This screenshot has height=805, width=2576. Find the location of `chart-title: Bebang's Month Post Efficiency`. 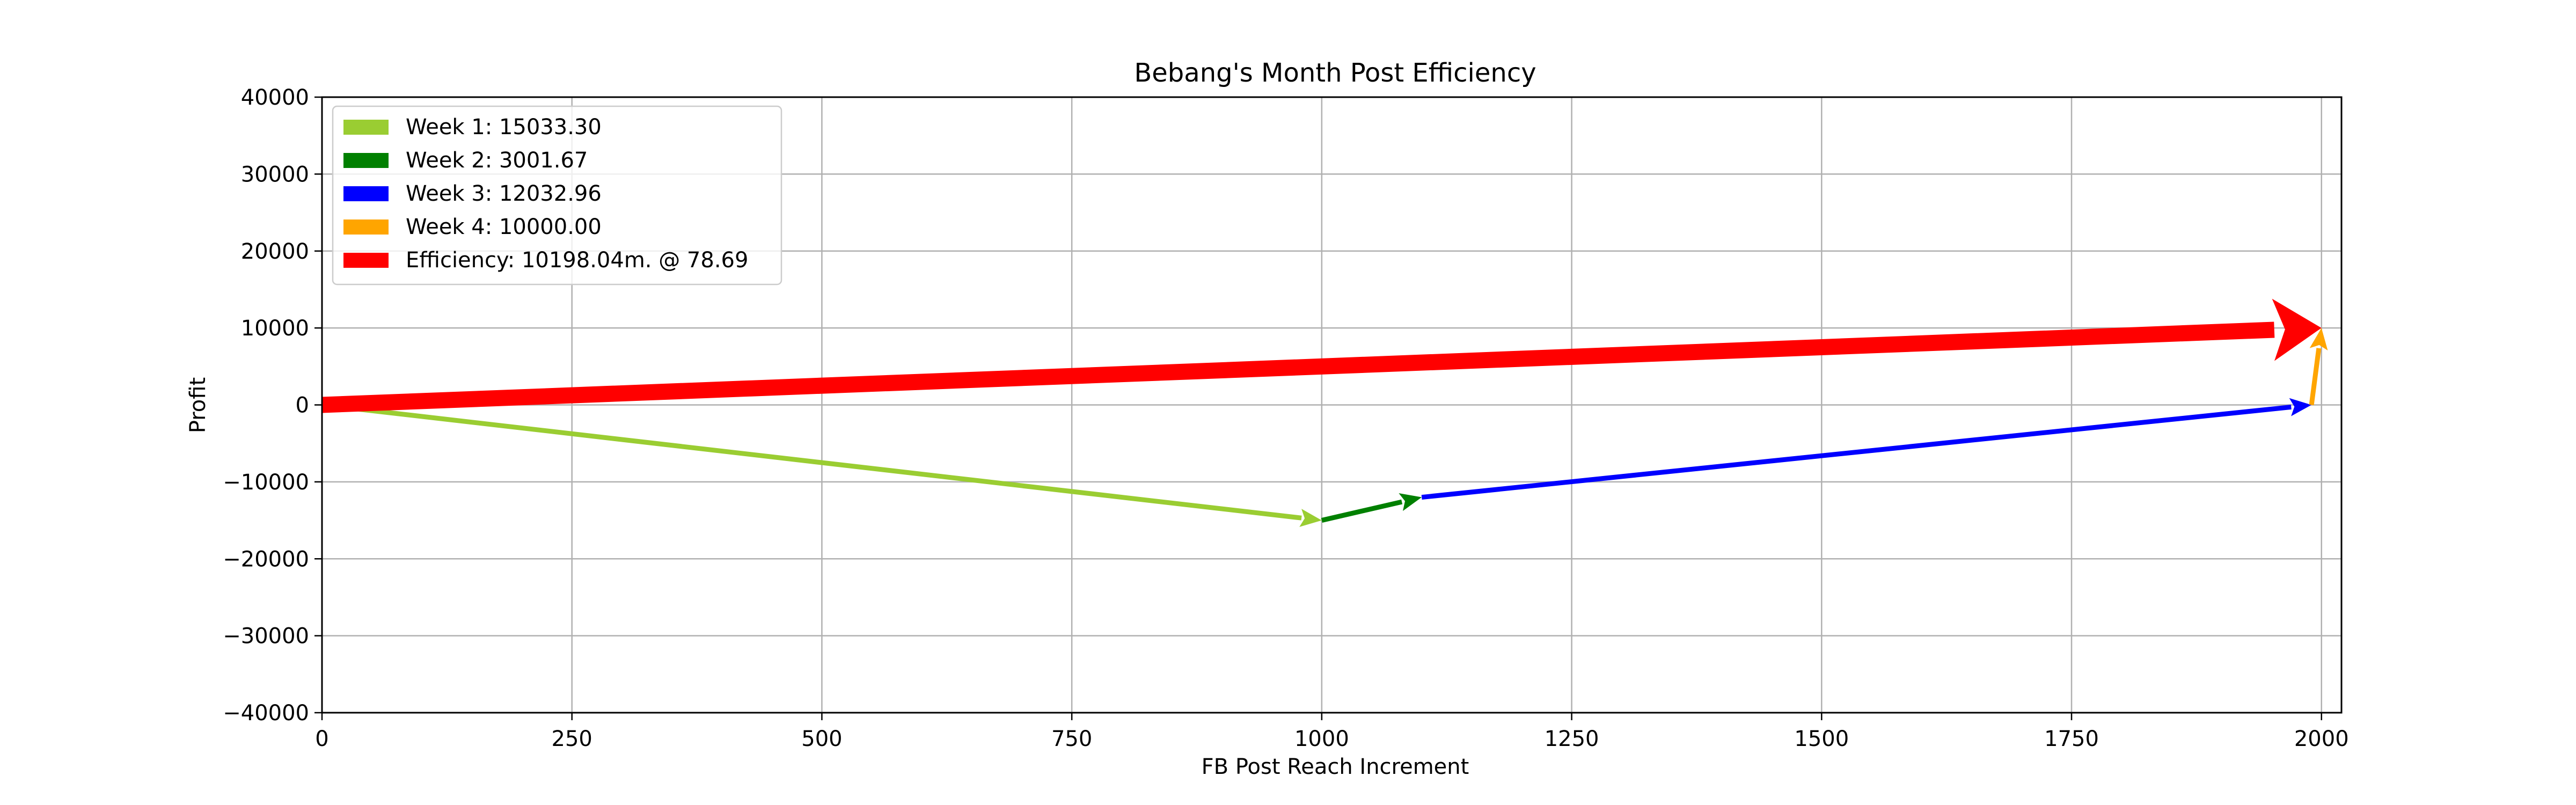

chart-title: Bebang's Month Post Efficiency is located at coordinates (1335, 73).